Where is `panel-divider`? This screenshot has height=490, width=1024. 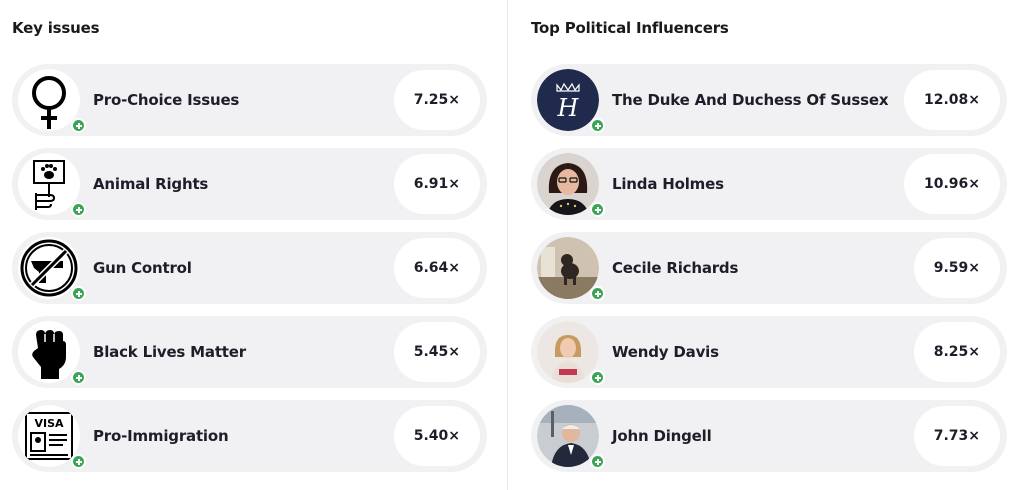
panel-divider is located at coordinates (507, 245).